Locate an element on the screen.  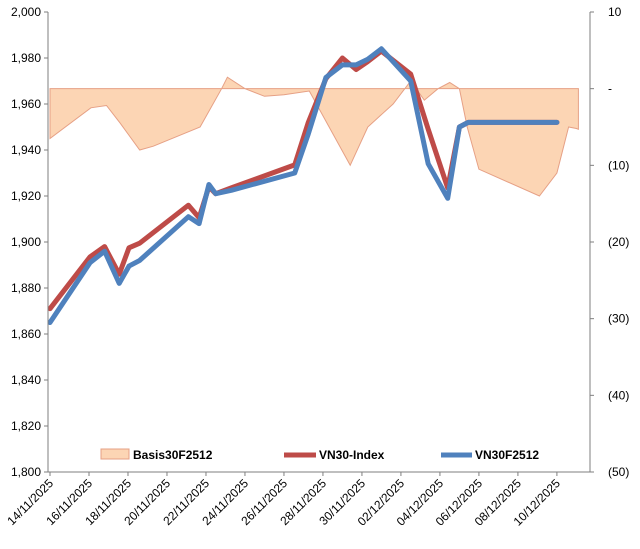
left-tick-label: 1,960 is located at coordinates (26, 104).